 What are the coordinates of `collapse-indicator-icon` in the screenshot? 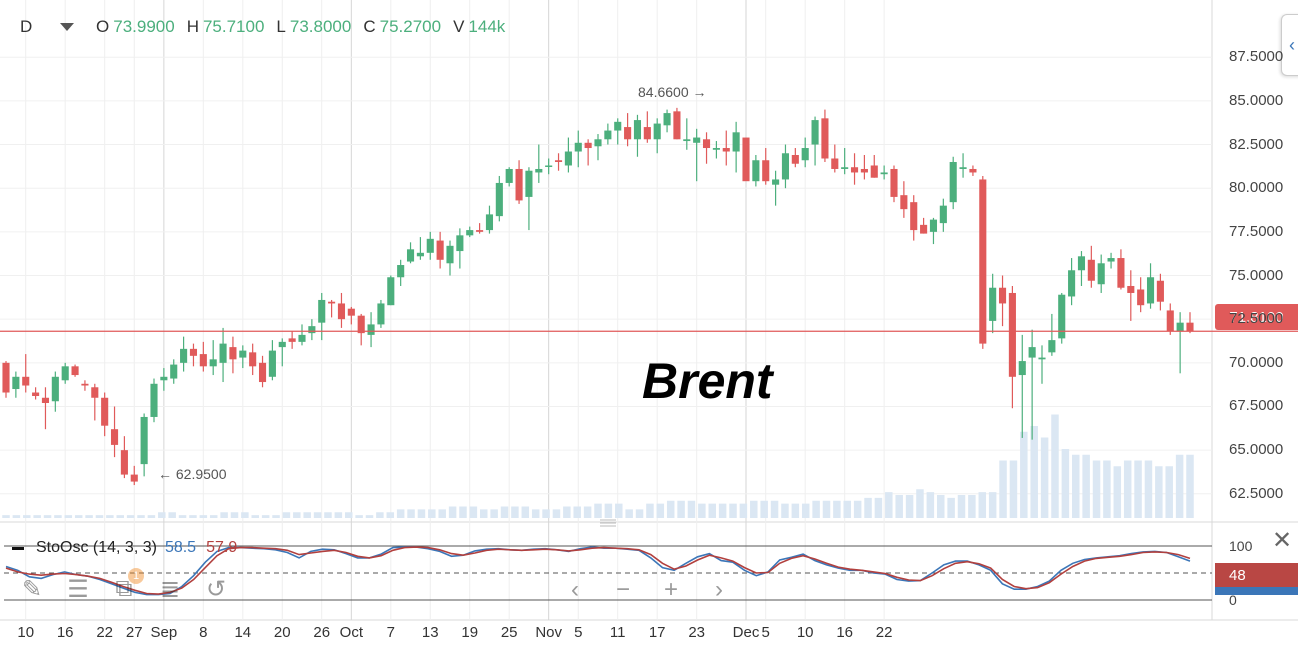 It's located at (18, 548).